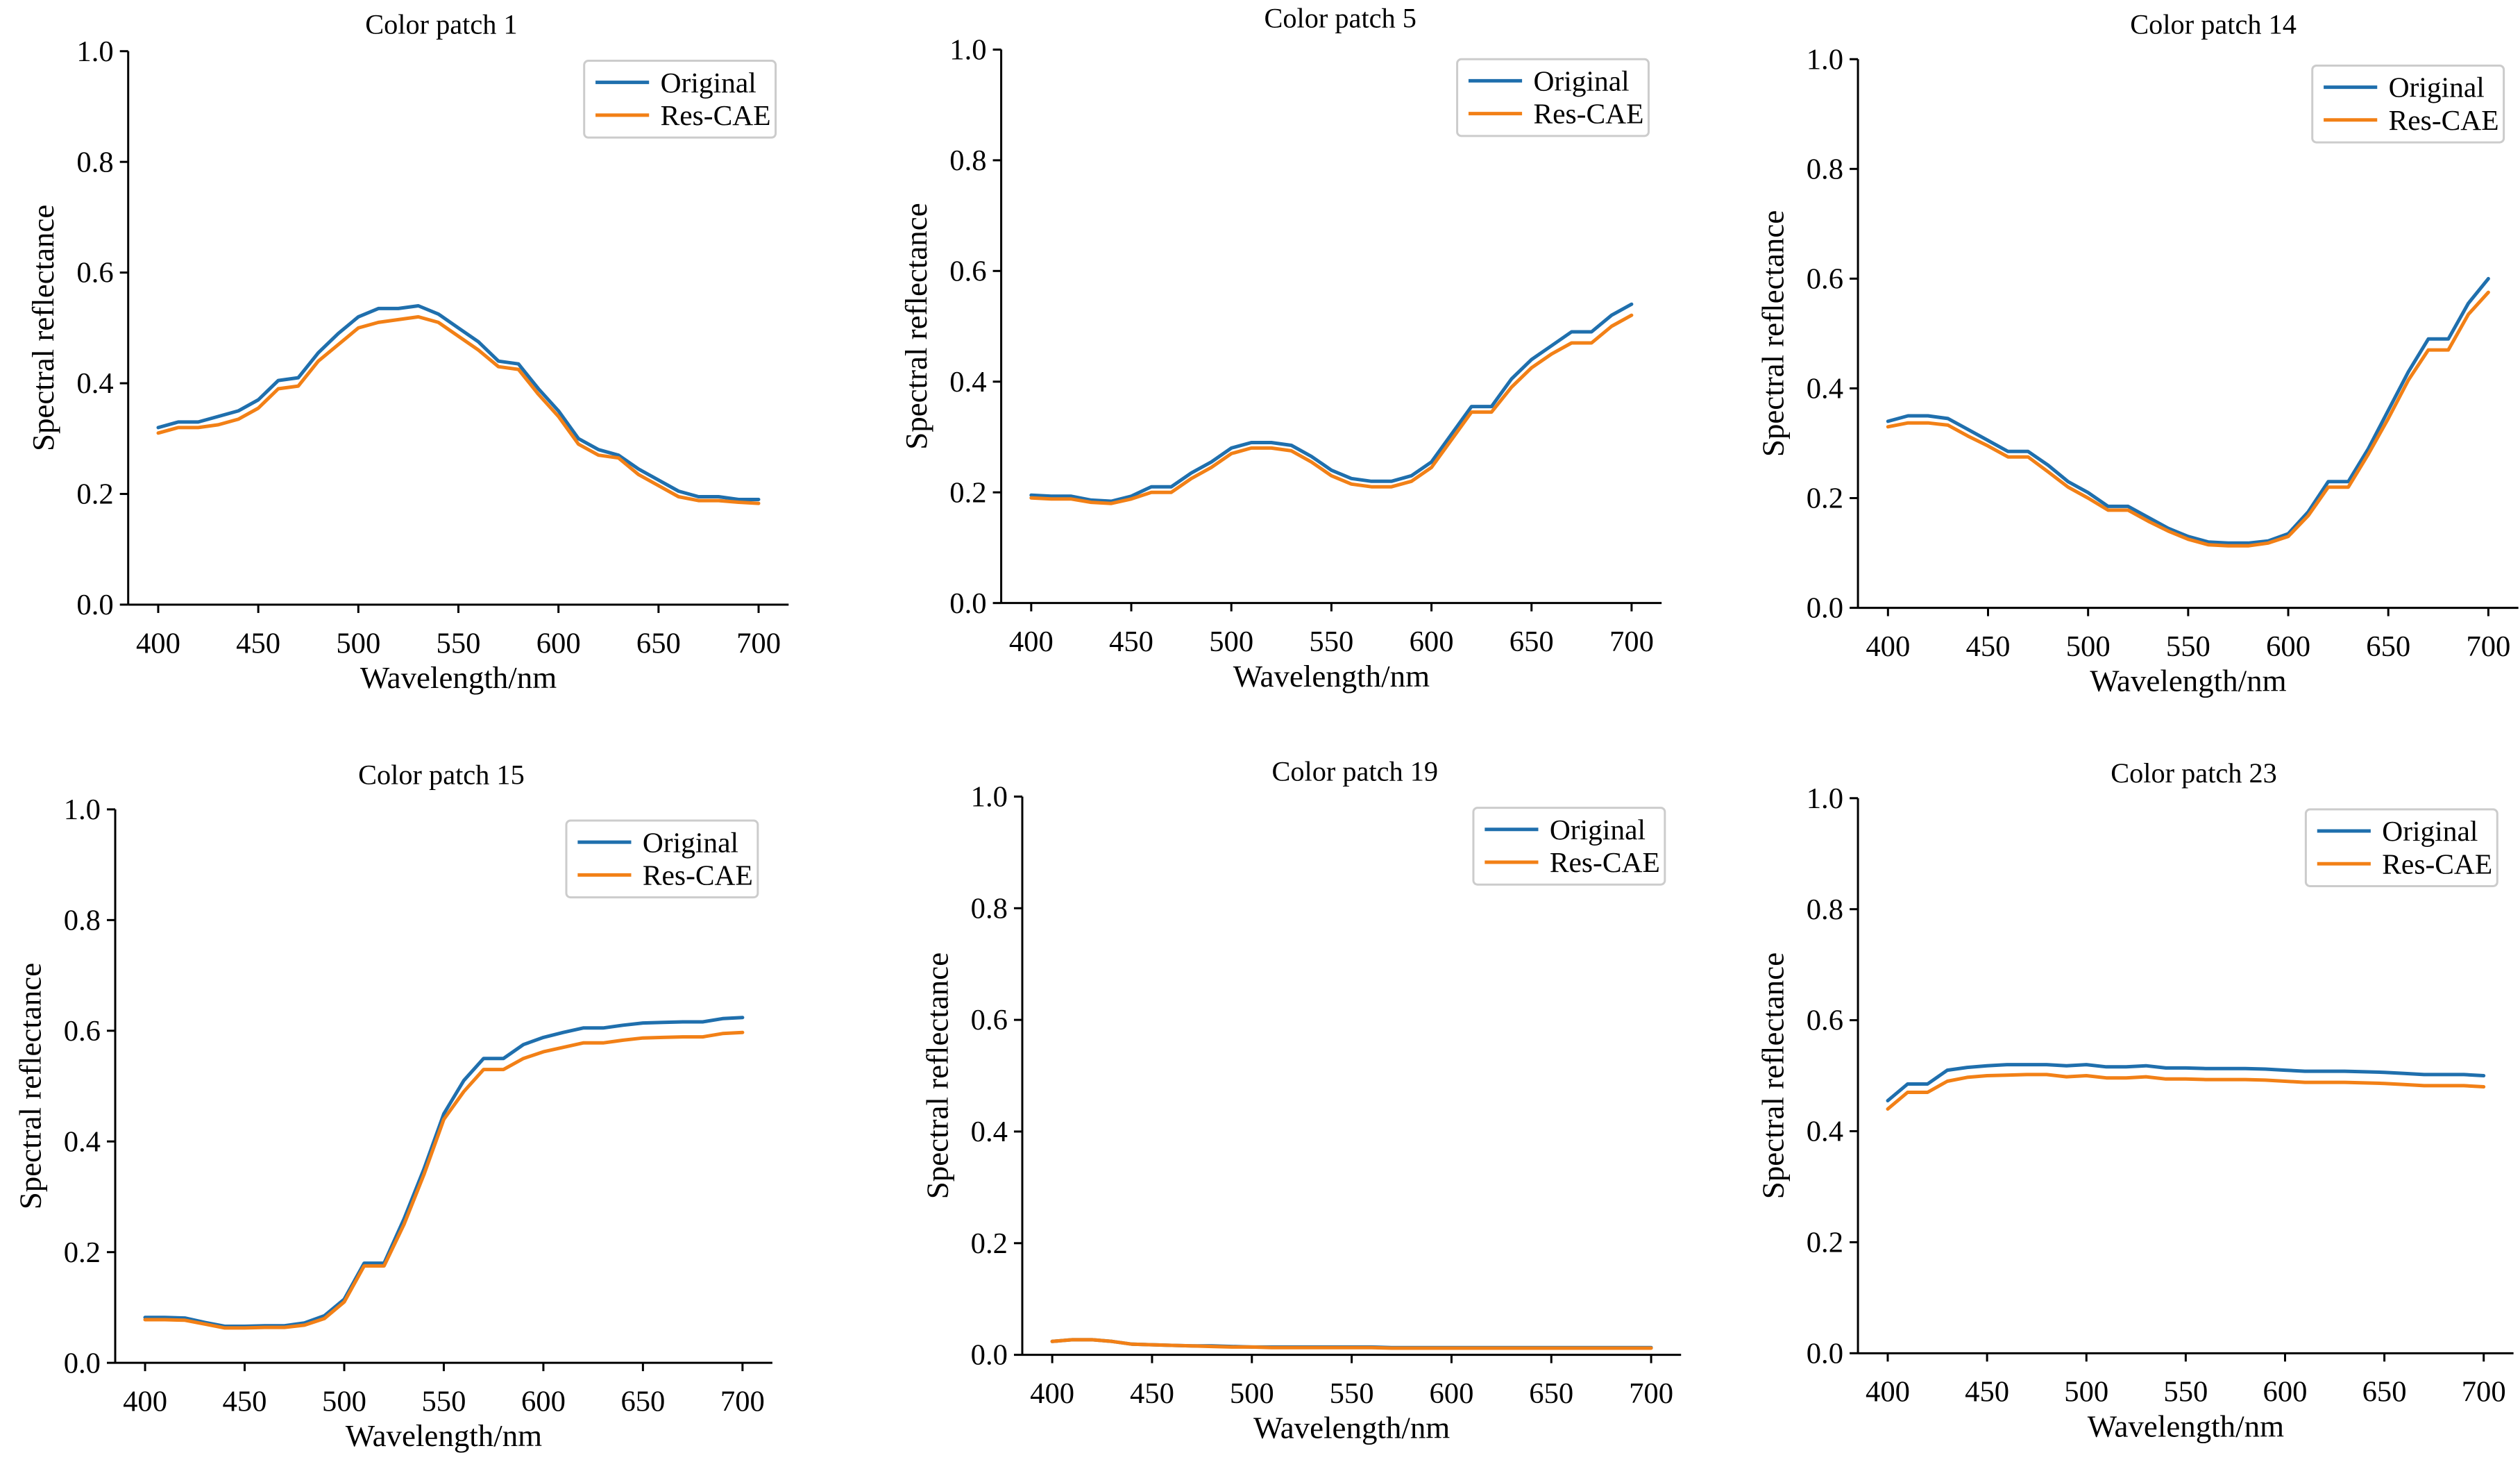 This screenshot has height=1462, width=2520. Describe the element at coordinates (2213, 25) in the screenshot. I see `subplot-title: Color patch 14` at that location.